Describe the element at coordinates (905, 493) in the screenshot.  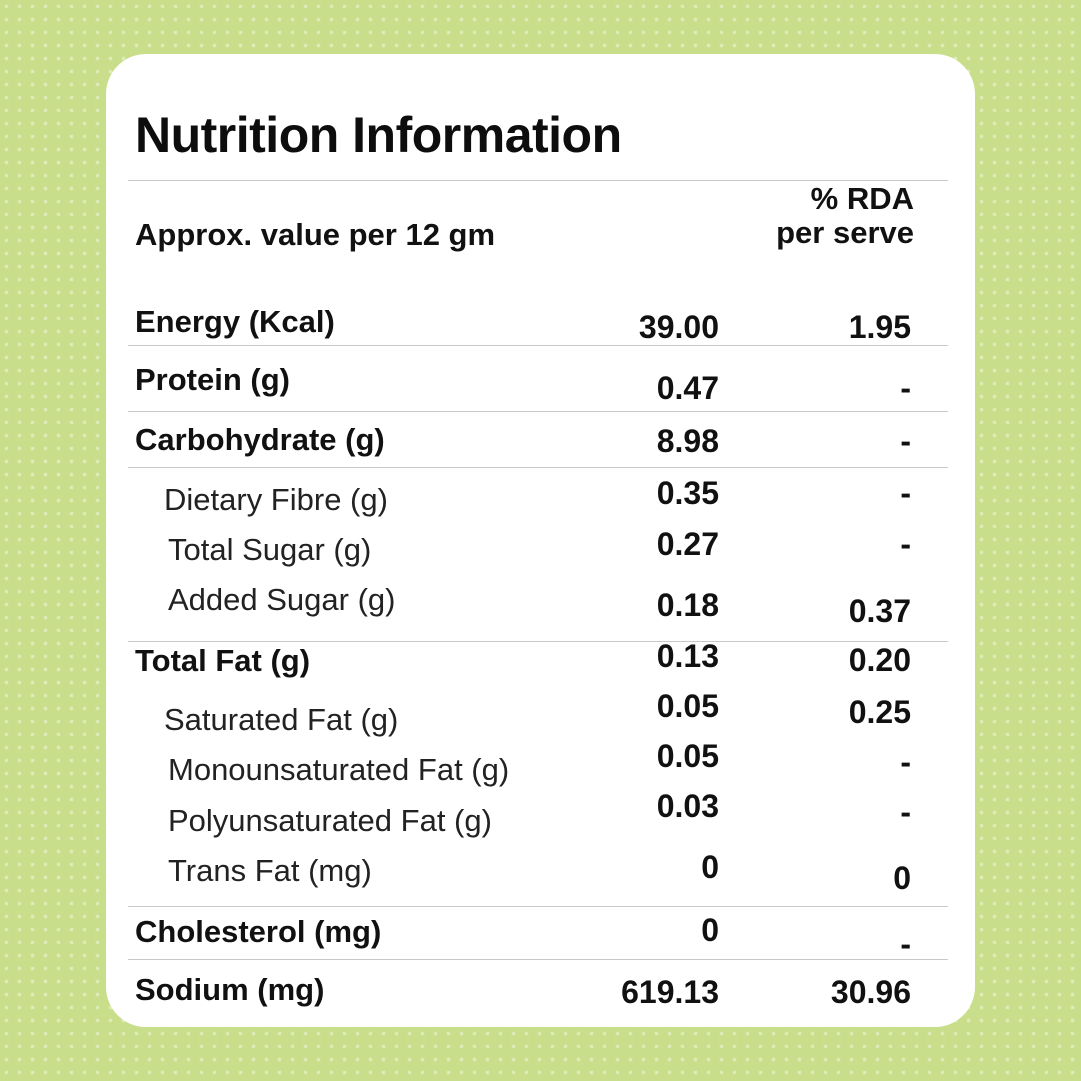
I see `row-dietary-fibre-rda: -` at that location.